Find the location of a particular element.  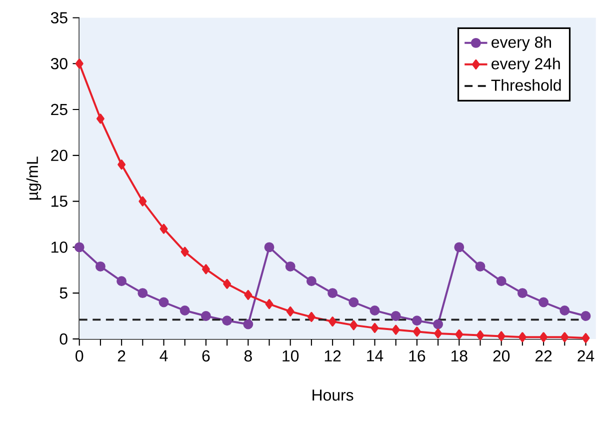

legend-label: every 24h is located at coordinates (526, 65).